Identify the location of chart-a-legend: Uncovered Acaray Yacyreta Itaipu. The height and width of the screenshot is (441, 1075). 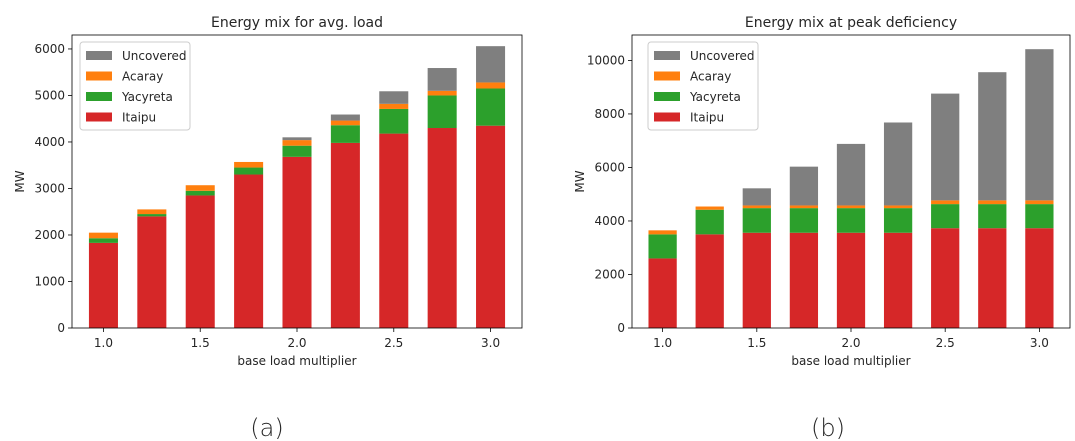
(135, 86).